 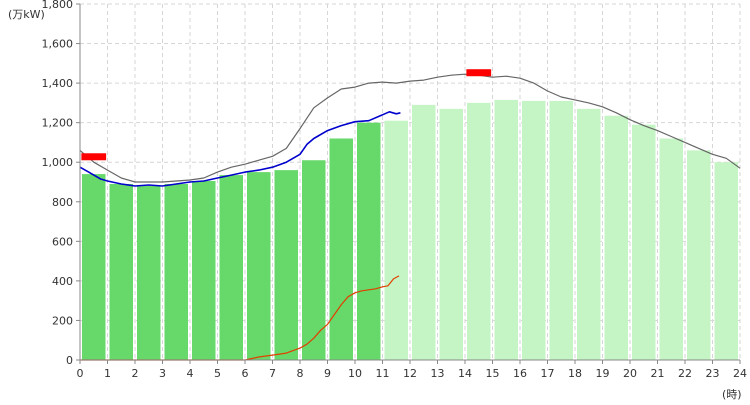 I want to click on x-tick-label: 6, so click(x=245, y=373).